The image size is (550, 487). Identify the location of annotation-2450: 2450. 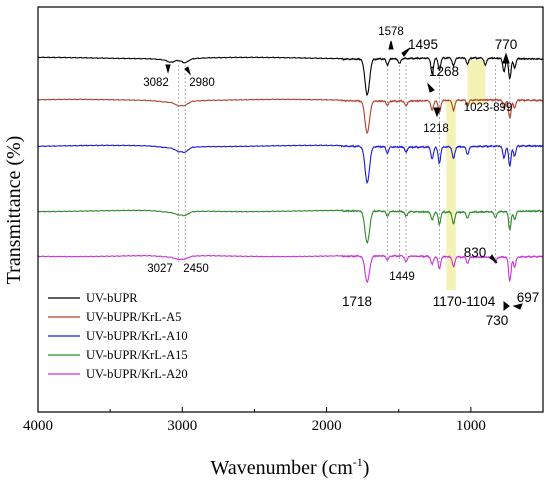
(196, 269).